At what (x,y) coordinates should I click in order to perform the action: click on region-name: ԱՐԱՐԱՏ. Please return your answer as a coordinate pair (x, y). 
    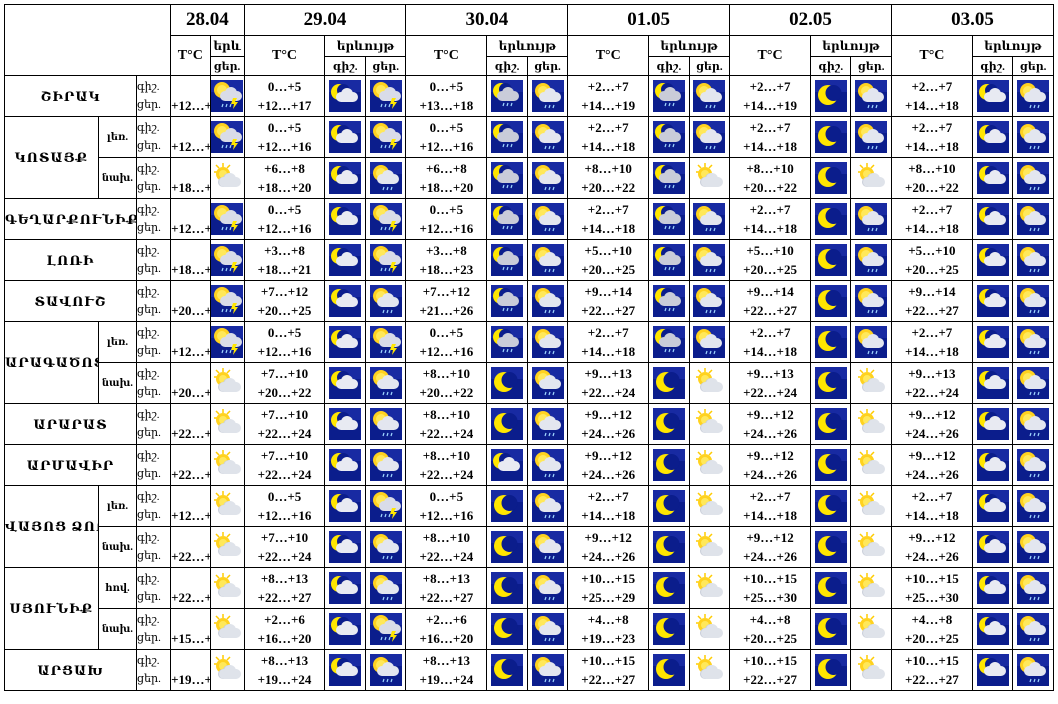
    Looking at the image, I should click on (70, 424).